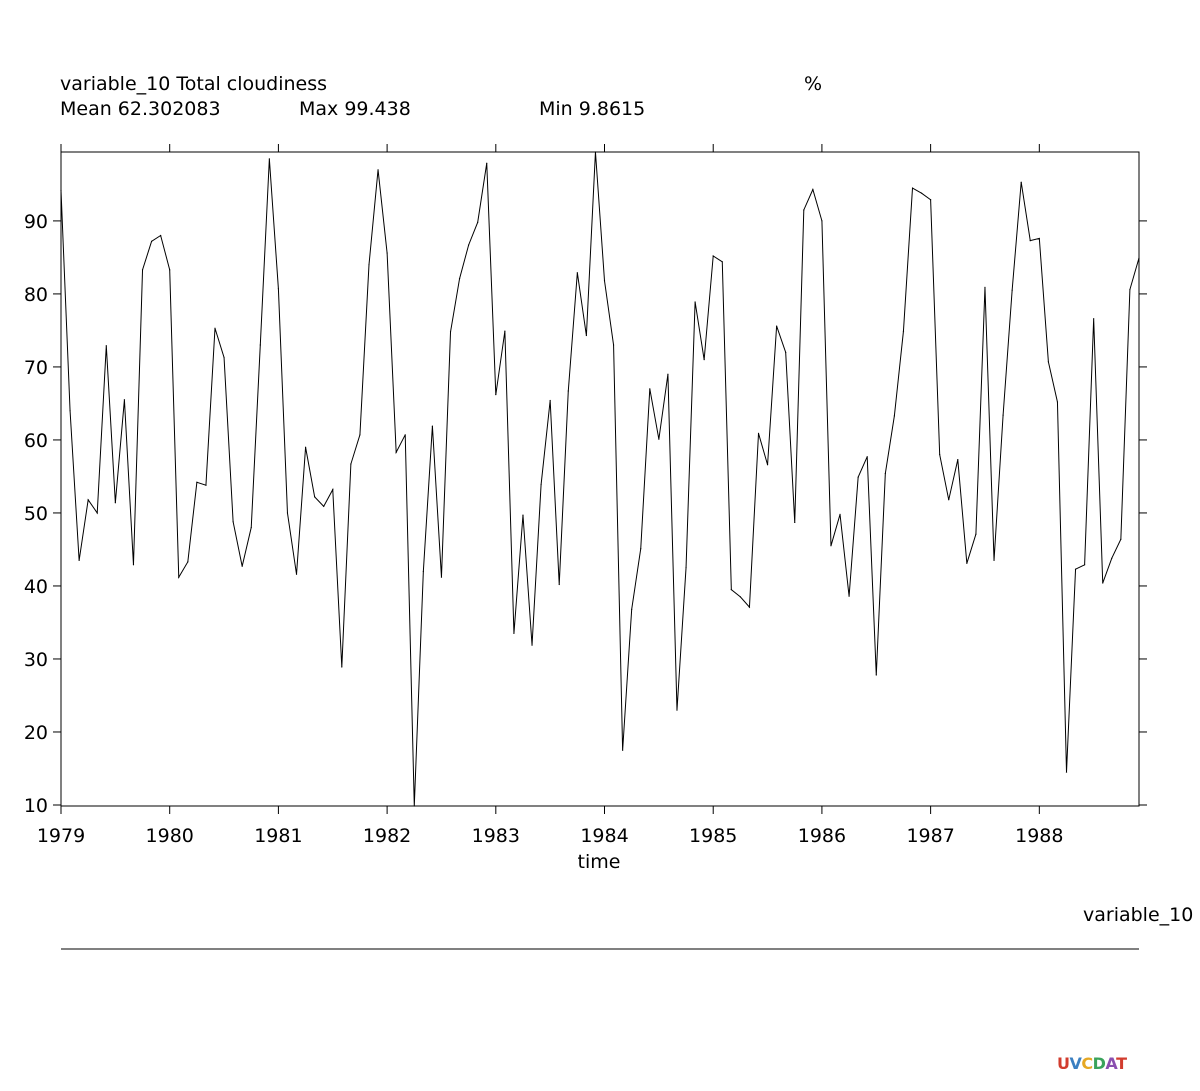 The width and height of the screenshot is (1200, 1091). I want to click on x-tick-label-1986: 1986, so click(822, 836).